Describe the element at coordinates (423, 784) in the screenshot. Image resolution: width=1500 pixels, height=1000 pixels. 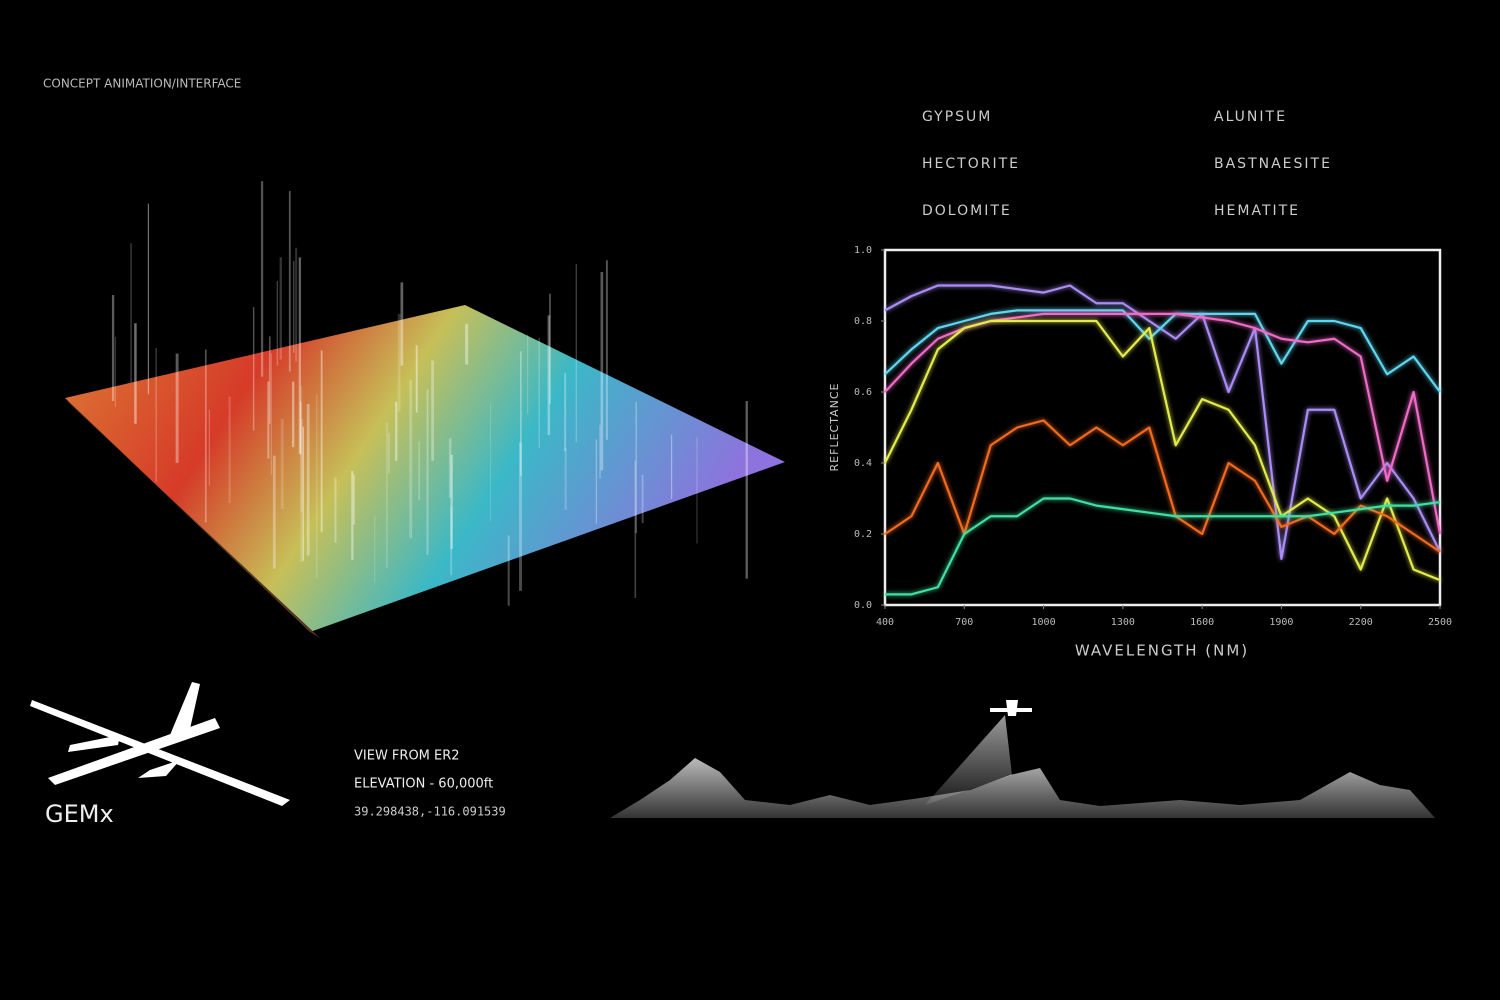
I see `flight-elevation: ELEVATION - 60,000ft` at that location.